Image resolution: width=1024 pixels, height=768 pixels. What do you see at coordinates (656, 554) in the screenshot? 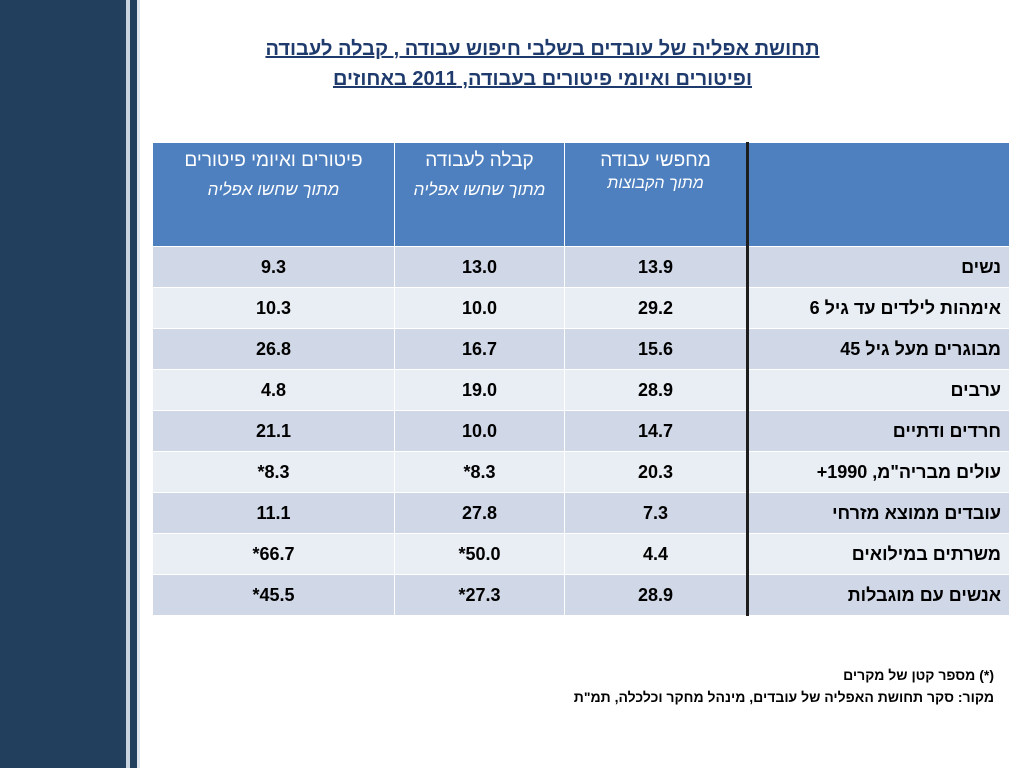
I see `cell-job-seekers: 4.4` at bounding box center [656, 554].